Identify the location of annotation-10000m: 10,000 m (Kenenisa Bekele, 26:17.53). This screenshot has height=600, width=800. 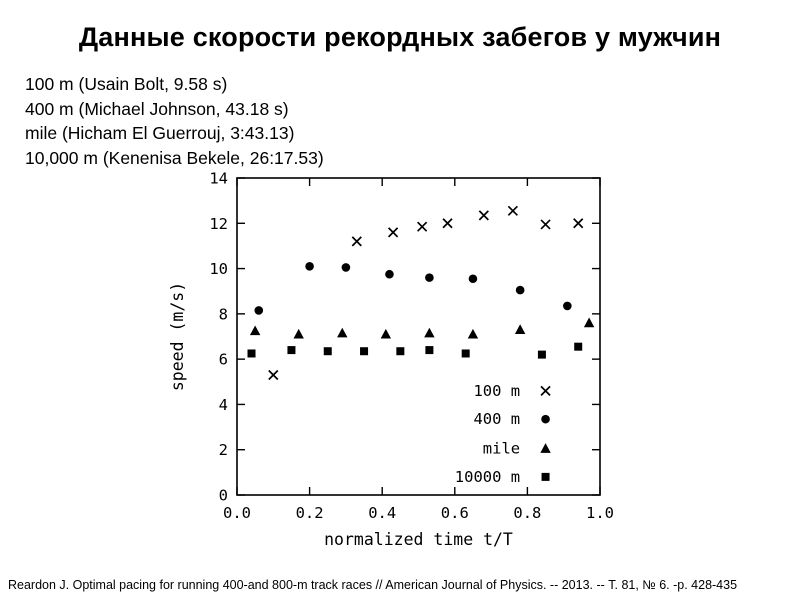
(174, 157).